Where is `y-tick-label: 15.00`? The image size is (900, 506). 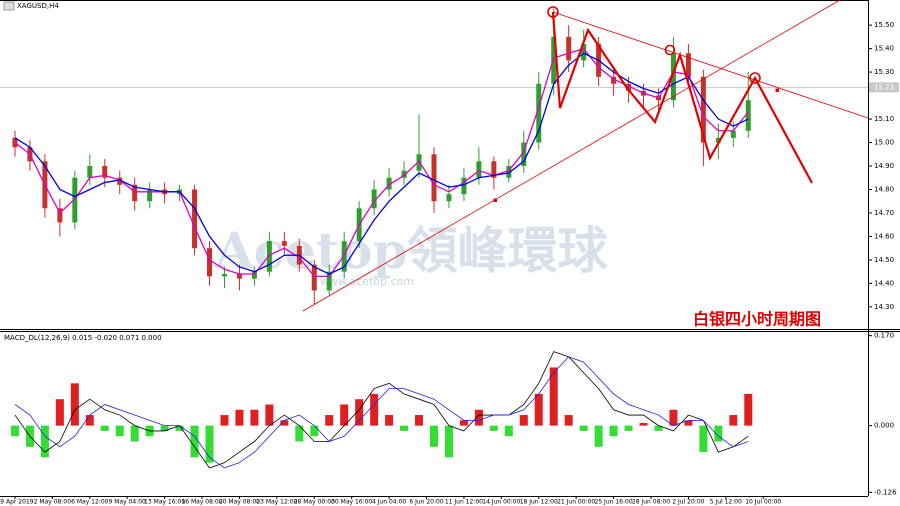 y-tick-label: 15.00 is located at coordinates (884, 143).